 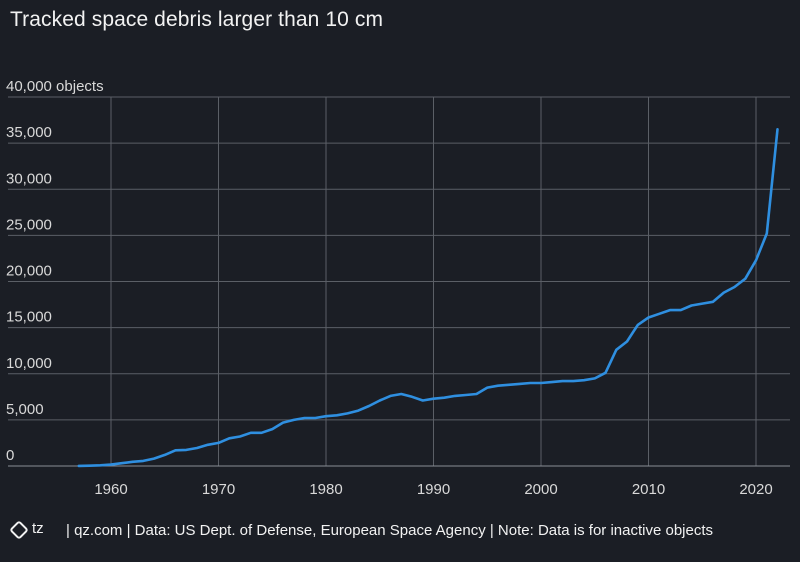 I want to click on x-tick-label: 2000, so click(x=540, y=489).